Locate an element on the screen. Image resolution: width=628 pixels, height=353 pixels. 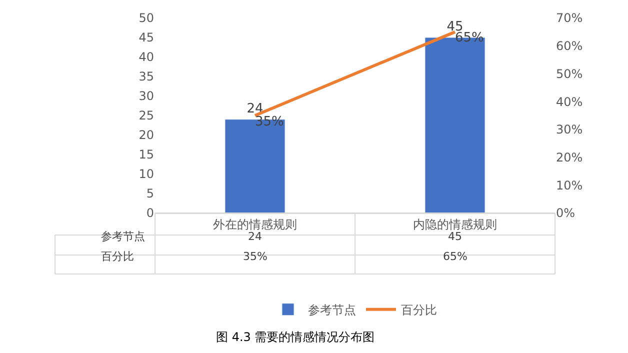
legend-label: 百分比 is located at coordinates (419, 310).